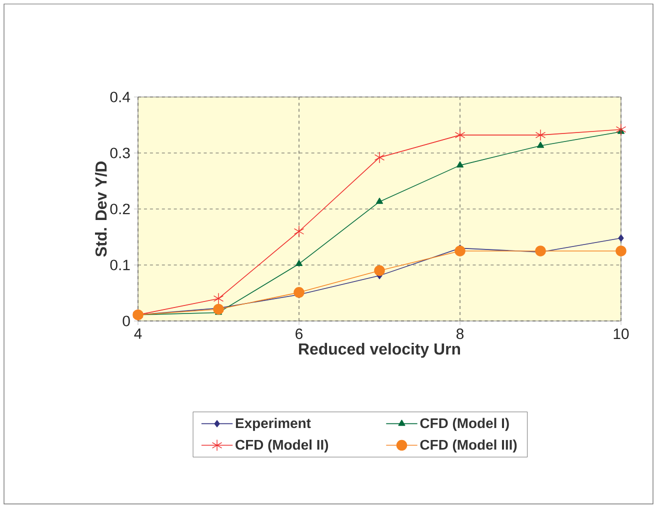  What do you see at coordinates (379, 350) in the screenshot?
I see `x-axis-title: Reduced velocity Urn` at bounding box center [379, 350].